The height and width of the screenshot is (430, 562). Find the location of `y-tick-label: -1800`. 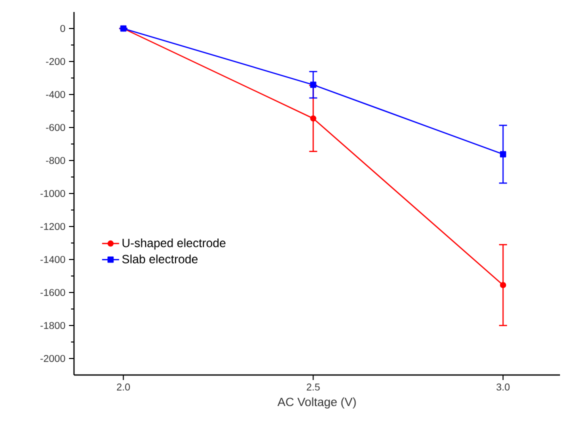

y-tick-label: -1800 is located at coordinates (53, 326).